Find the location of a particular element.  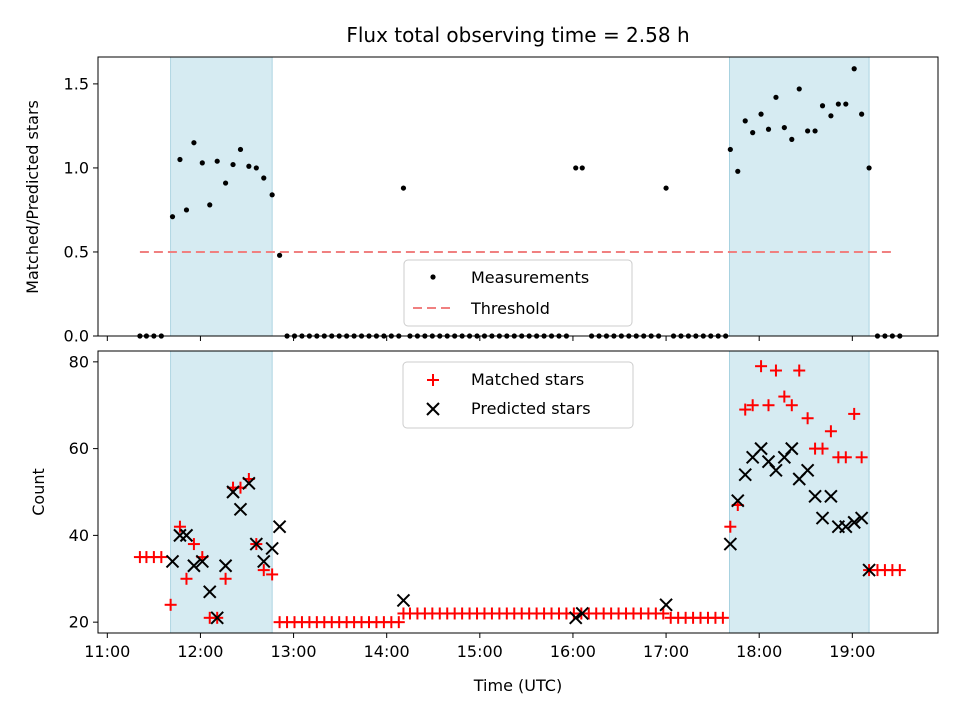

legend-marker-measurements is located at coordinates (433, 277).